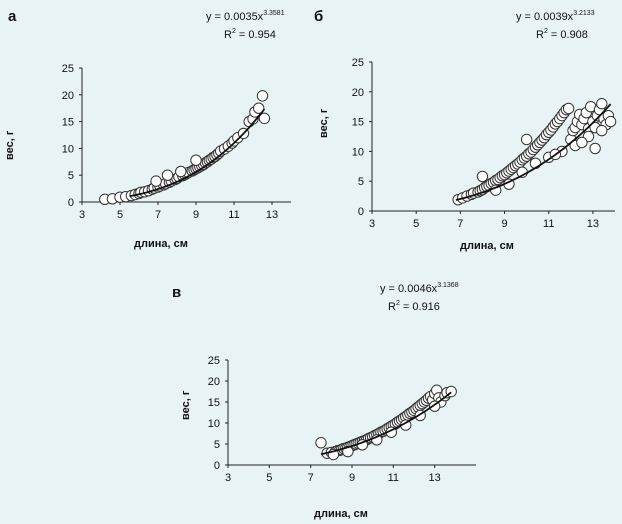 This screenshot has height=524, width=622. What do you see at coordinates (460, 224) in the screenshot?
I see `x-tick-label-b: 7` at bounding box center [460, 224].